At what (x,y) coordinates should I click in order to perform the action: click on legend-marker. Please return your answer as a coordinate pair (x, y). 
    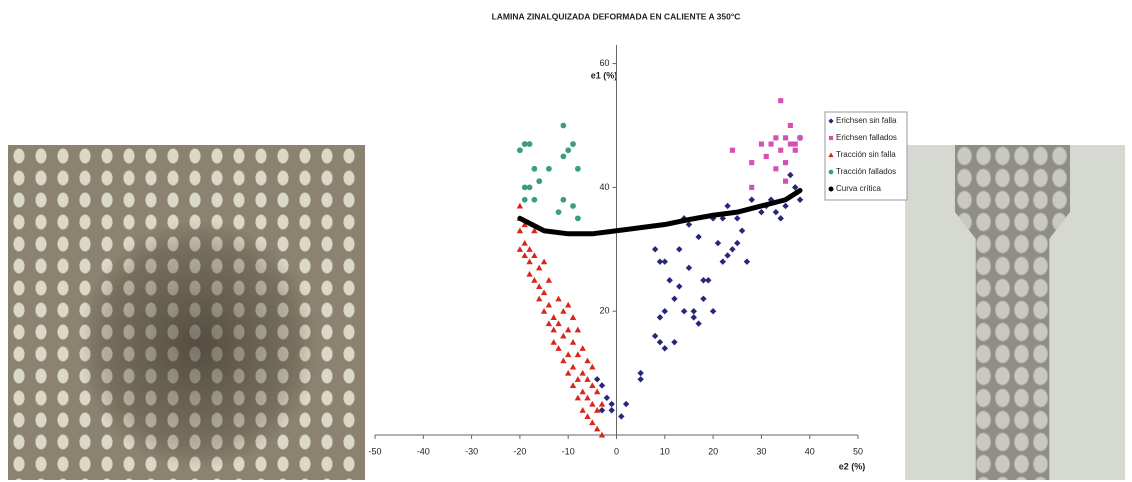
    Looking at the image, I should click on (831, 189).